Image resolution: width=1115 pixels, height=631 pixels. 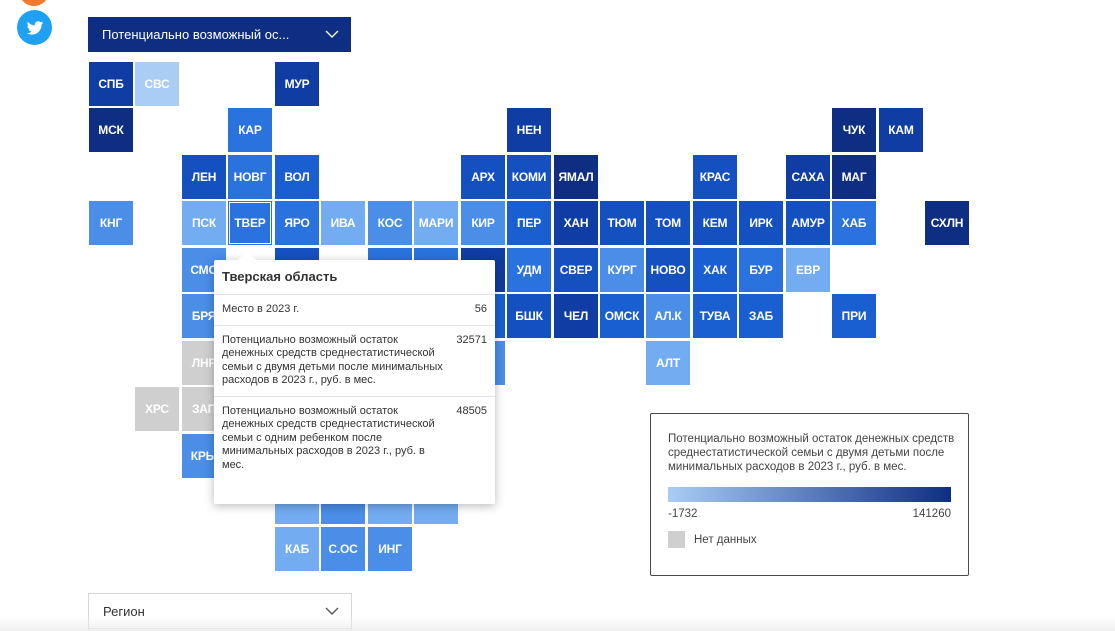 What do you see at coordinates (354, 277) in the screenshot?
I see `tooltip-title: Тверская область` at bounding box center [354, 277].